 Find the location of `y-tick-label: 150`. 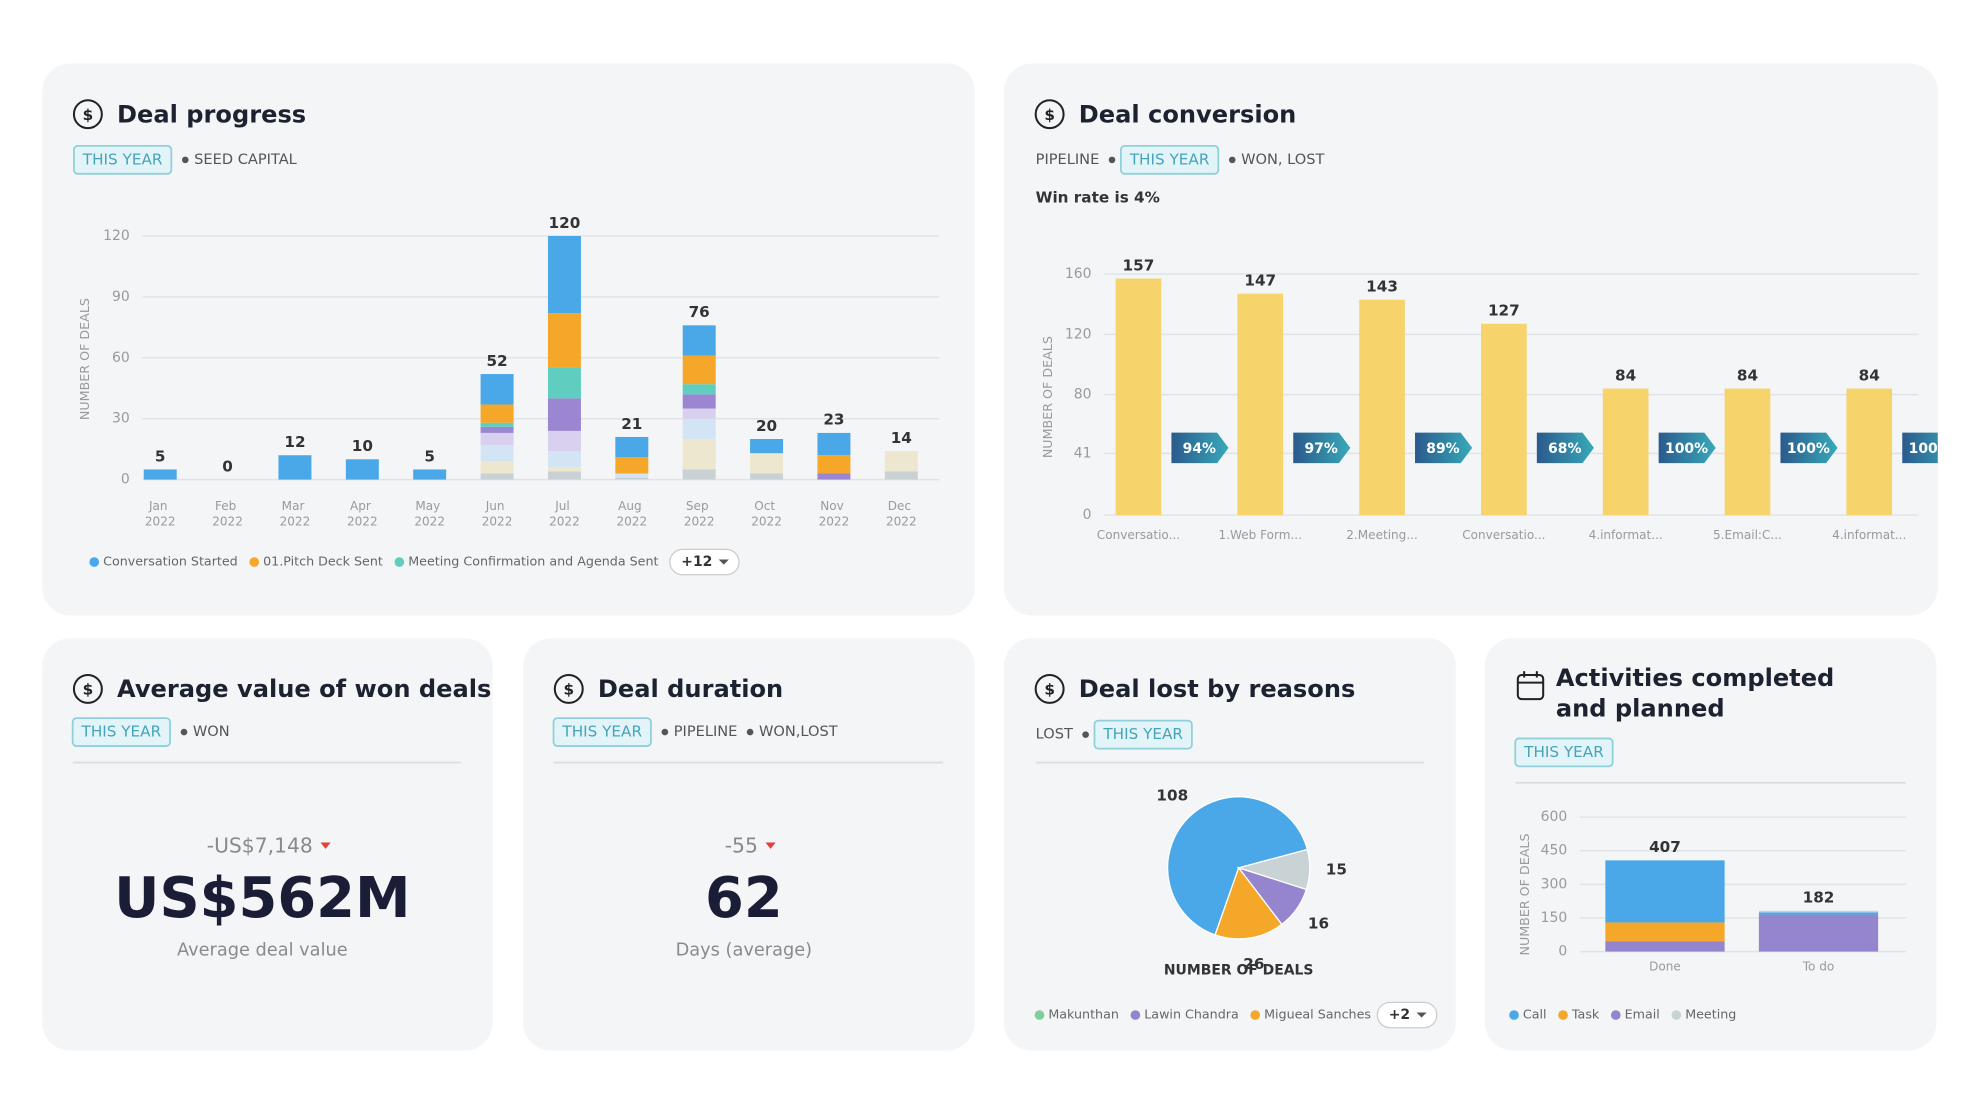

y-tick-label: 150 is located at coordinates (1554, 918).